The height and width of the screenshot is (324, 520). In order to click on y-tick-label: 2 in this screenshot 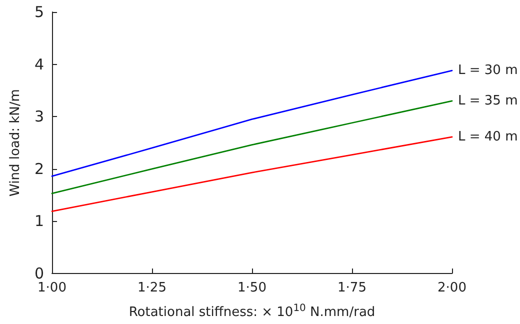, I will do `click(39, 169)`.